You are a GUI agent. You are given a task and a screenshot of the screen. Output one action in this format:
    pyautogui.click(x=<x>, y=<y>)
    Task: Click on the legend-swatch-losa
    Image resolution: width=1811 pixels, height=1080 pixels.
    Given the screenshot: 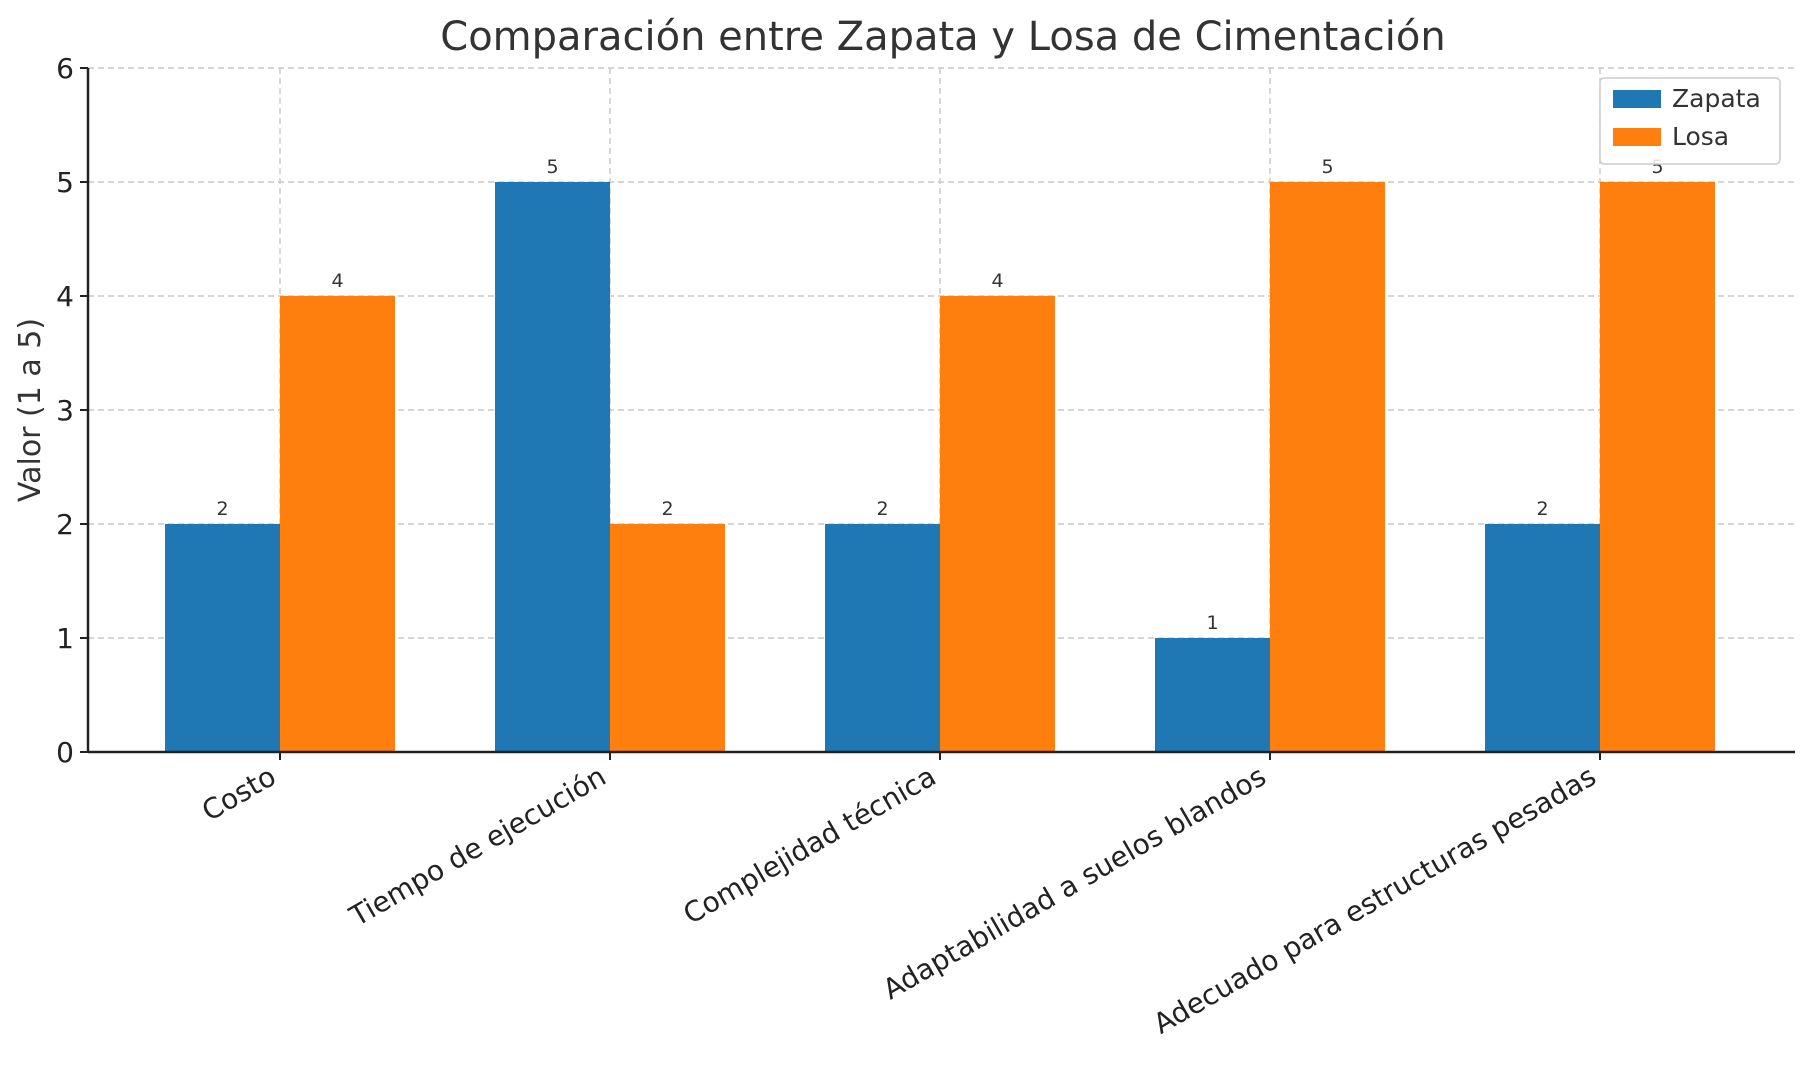 What is the action you would take?
    pyautogui.click(x=1637, y=137)
    